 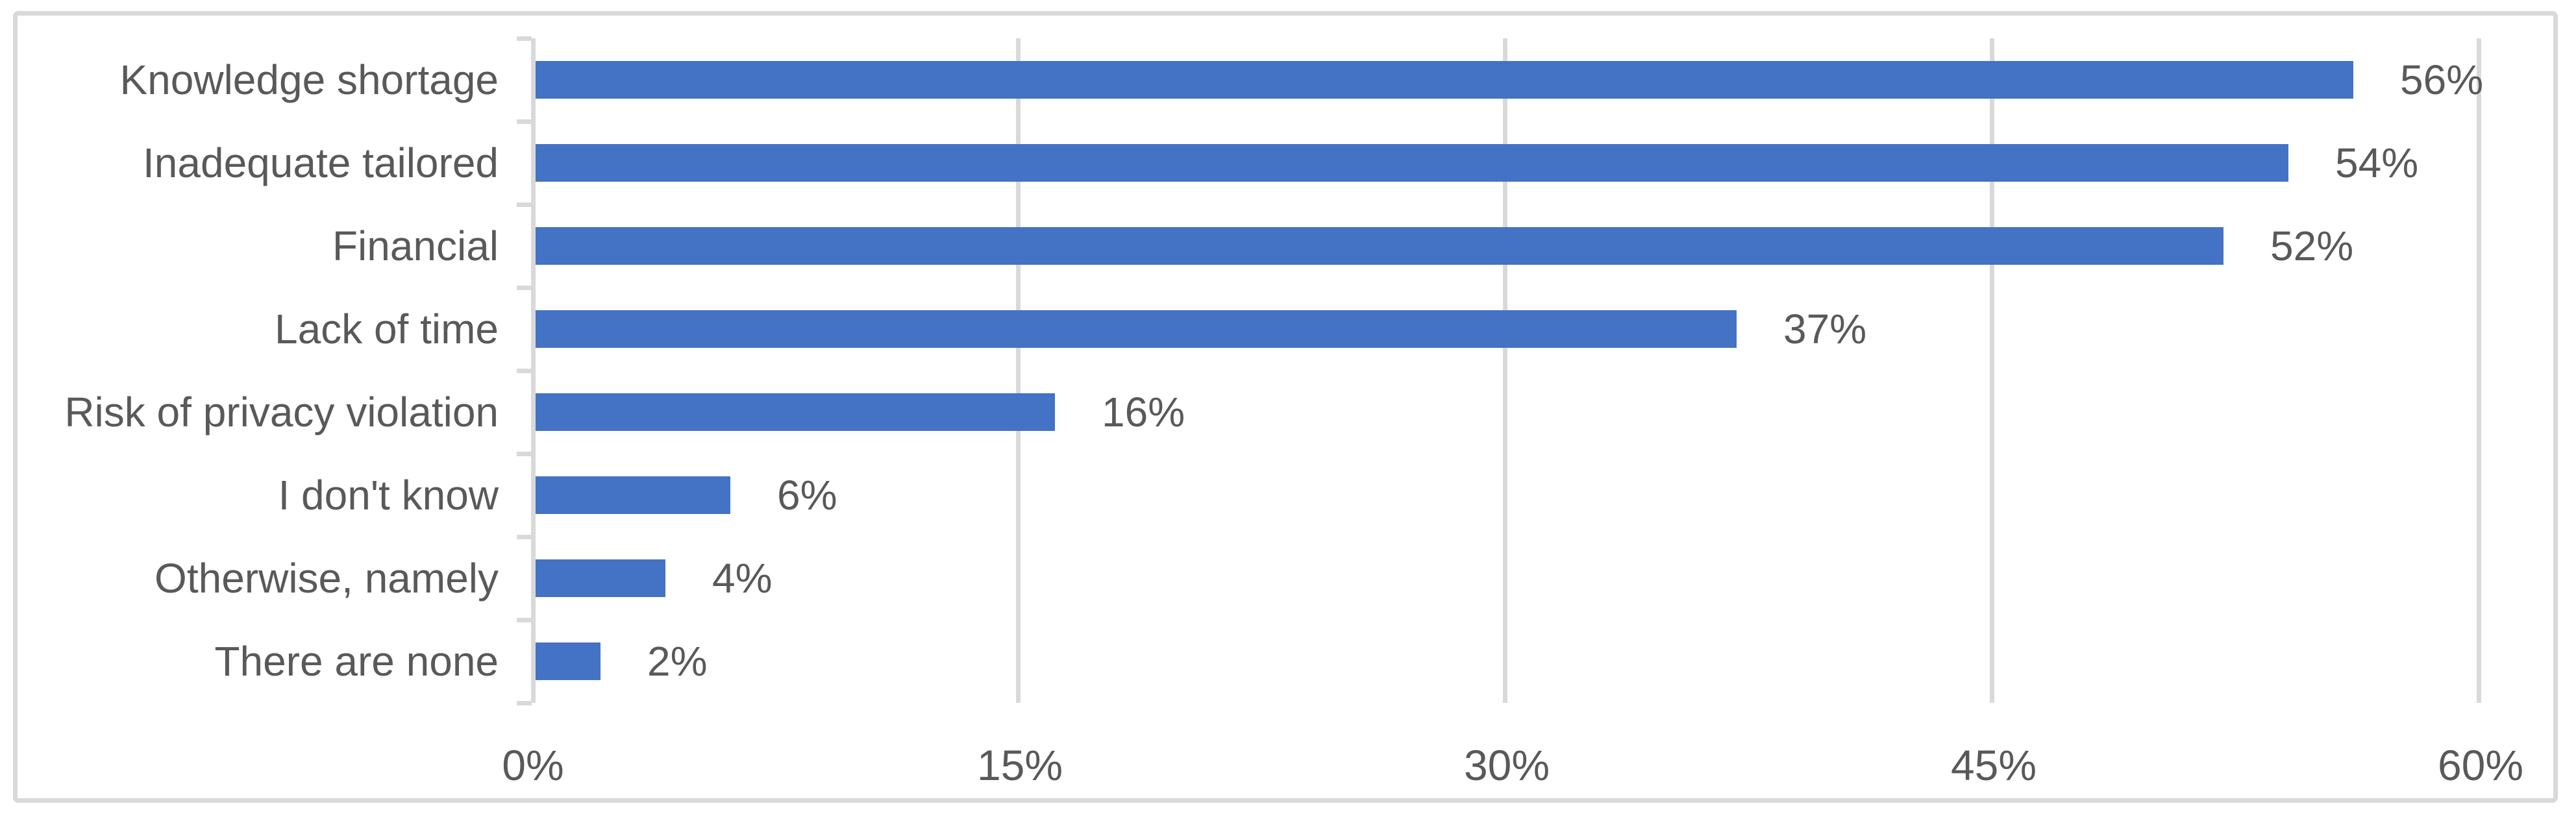 What do you see at coordinates (1506, 765) in the screenshot?
I see `x-tick-label: 30%` at bounding box center [1506, 765].